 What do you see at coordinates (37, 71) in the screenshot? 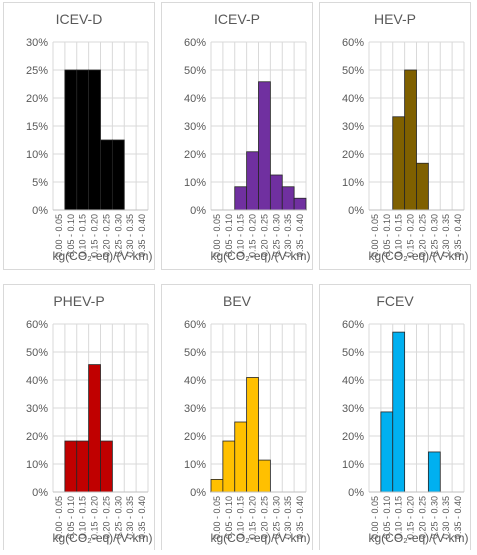
I see `y-tick-label: 25%` at bounding box center [37, 71].